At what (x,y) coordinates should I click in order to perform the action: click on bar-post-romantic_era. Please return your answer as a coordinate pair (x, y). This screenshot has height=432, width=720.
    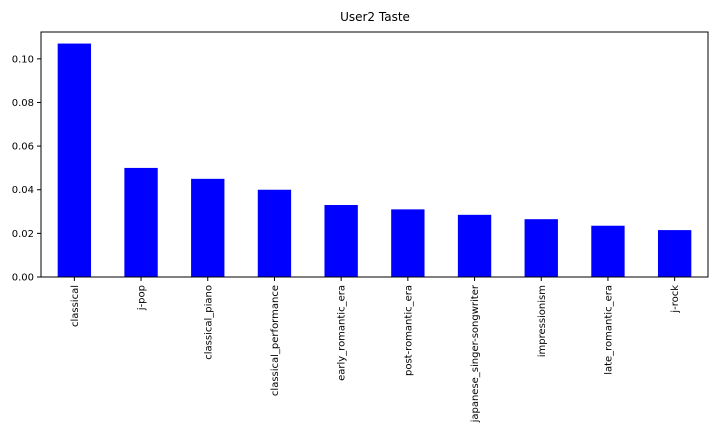
    Looking at the image, I should click on (408, 243).